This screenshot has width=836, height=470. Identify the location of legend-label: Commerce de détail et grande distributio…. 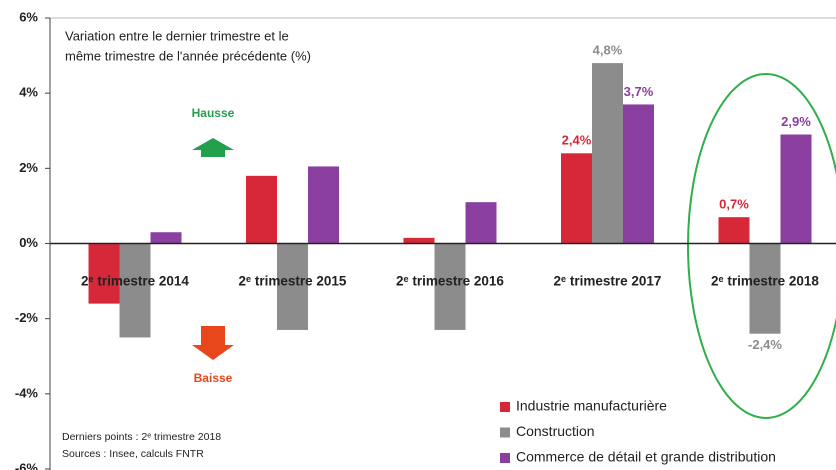
(646, 457).